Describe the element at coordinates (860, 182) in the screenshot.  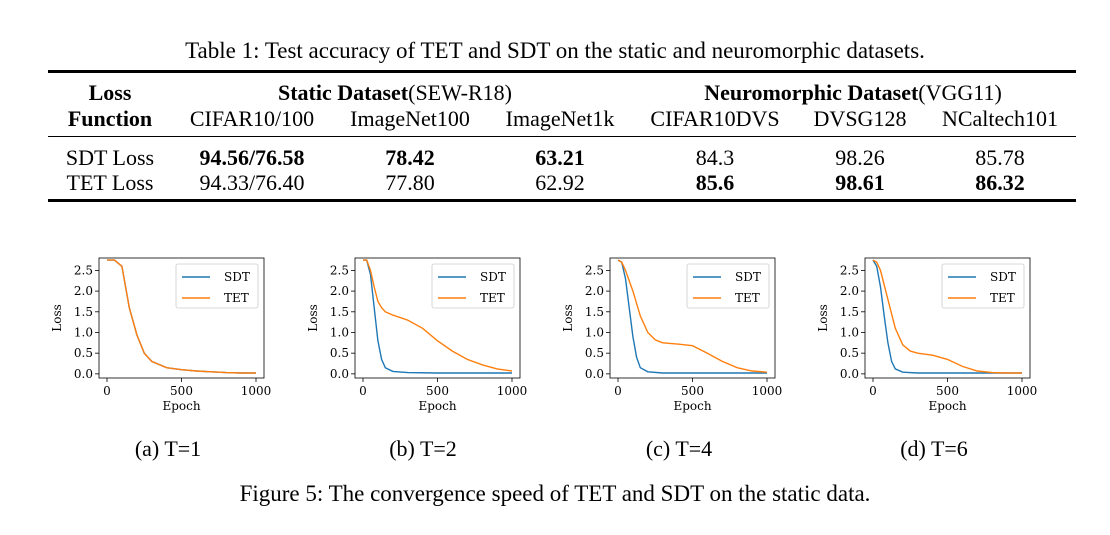
I see `table-cell: 98.61` at that location.